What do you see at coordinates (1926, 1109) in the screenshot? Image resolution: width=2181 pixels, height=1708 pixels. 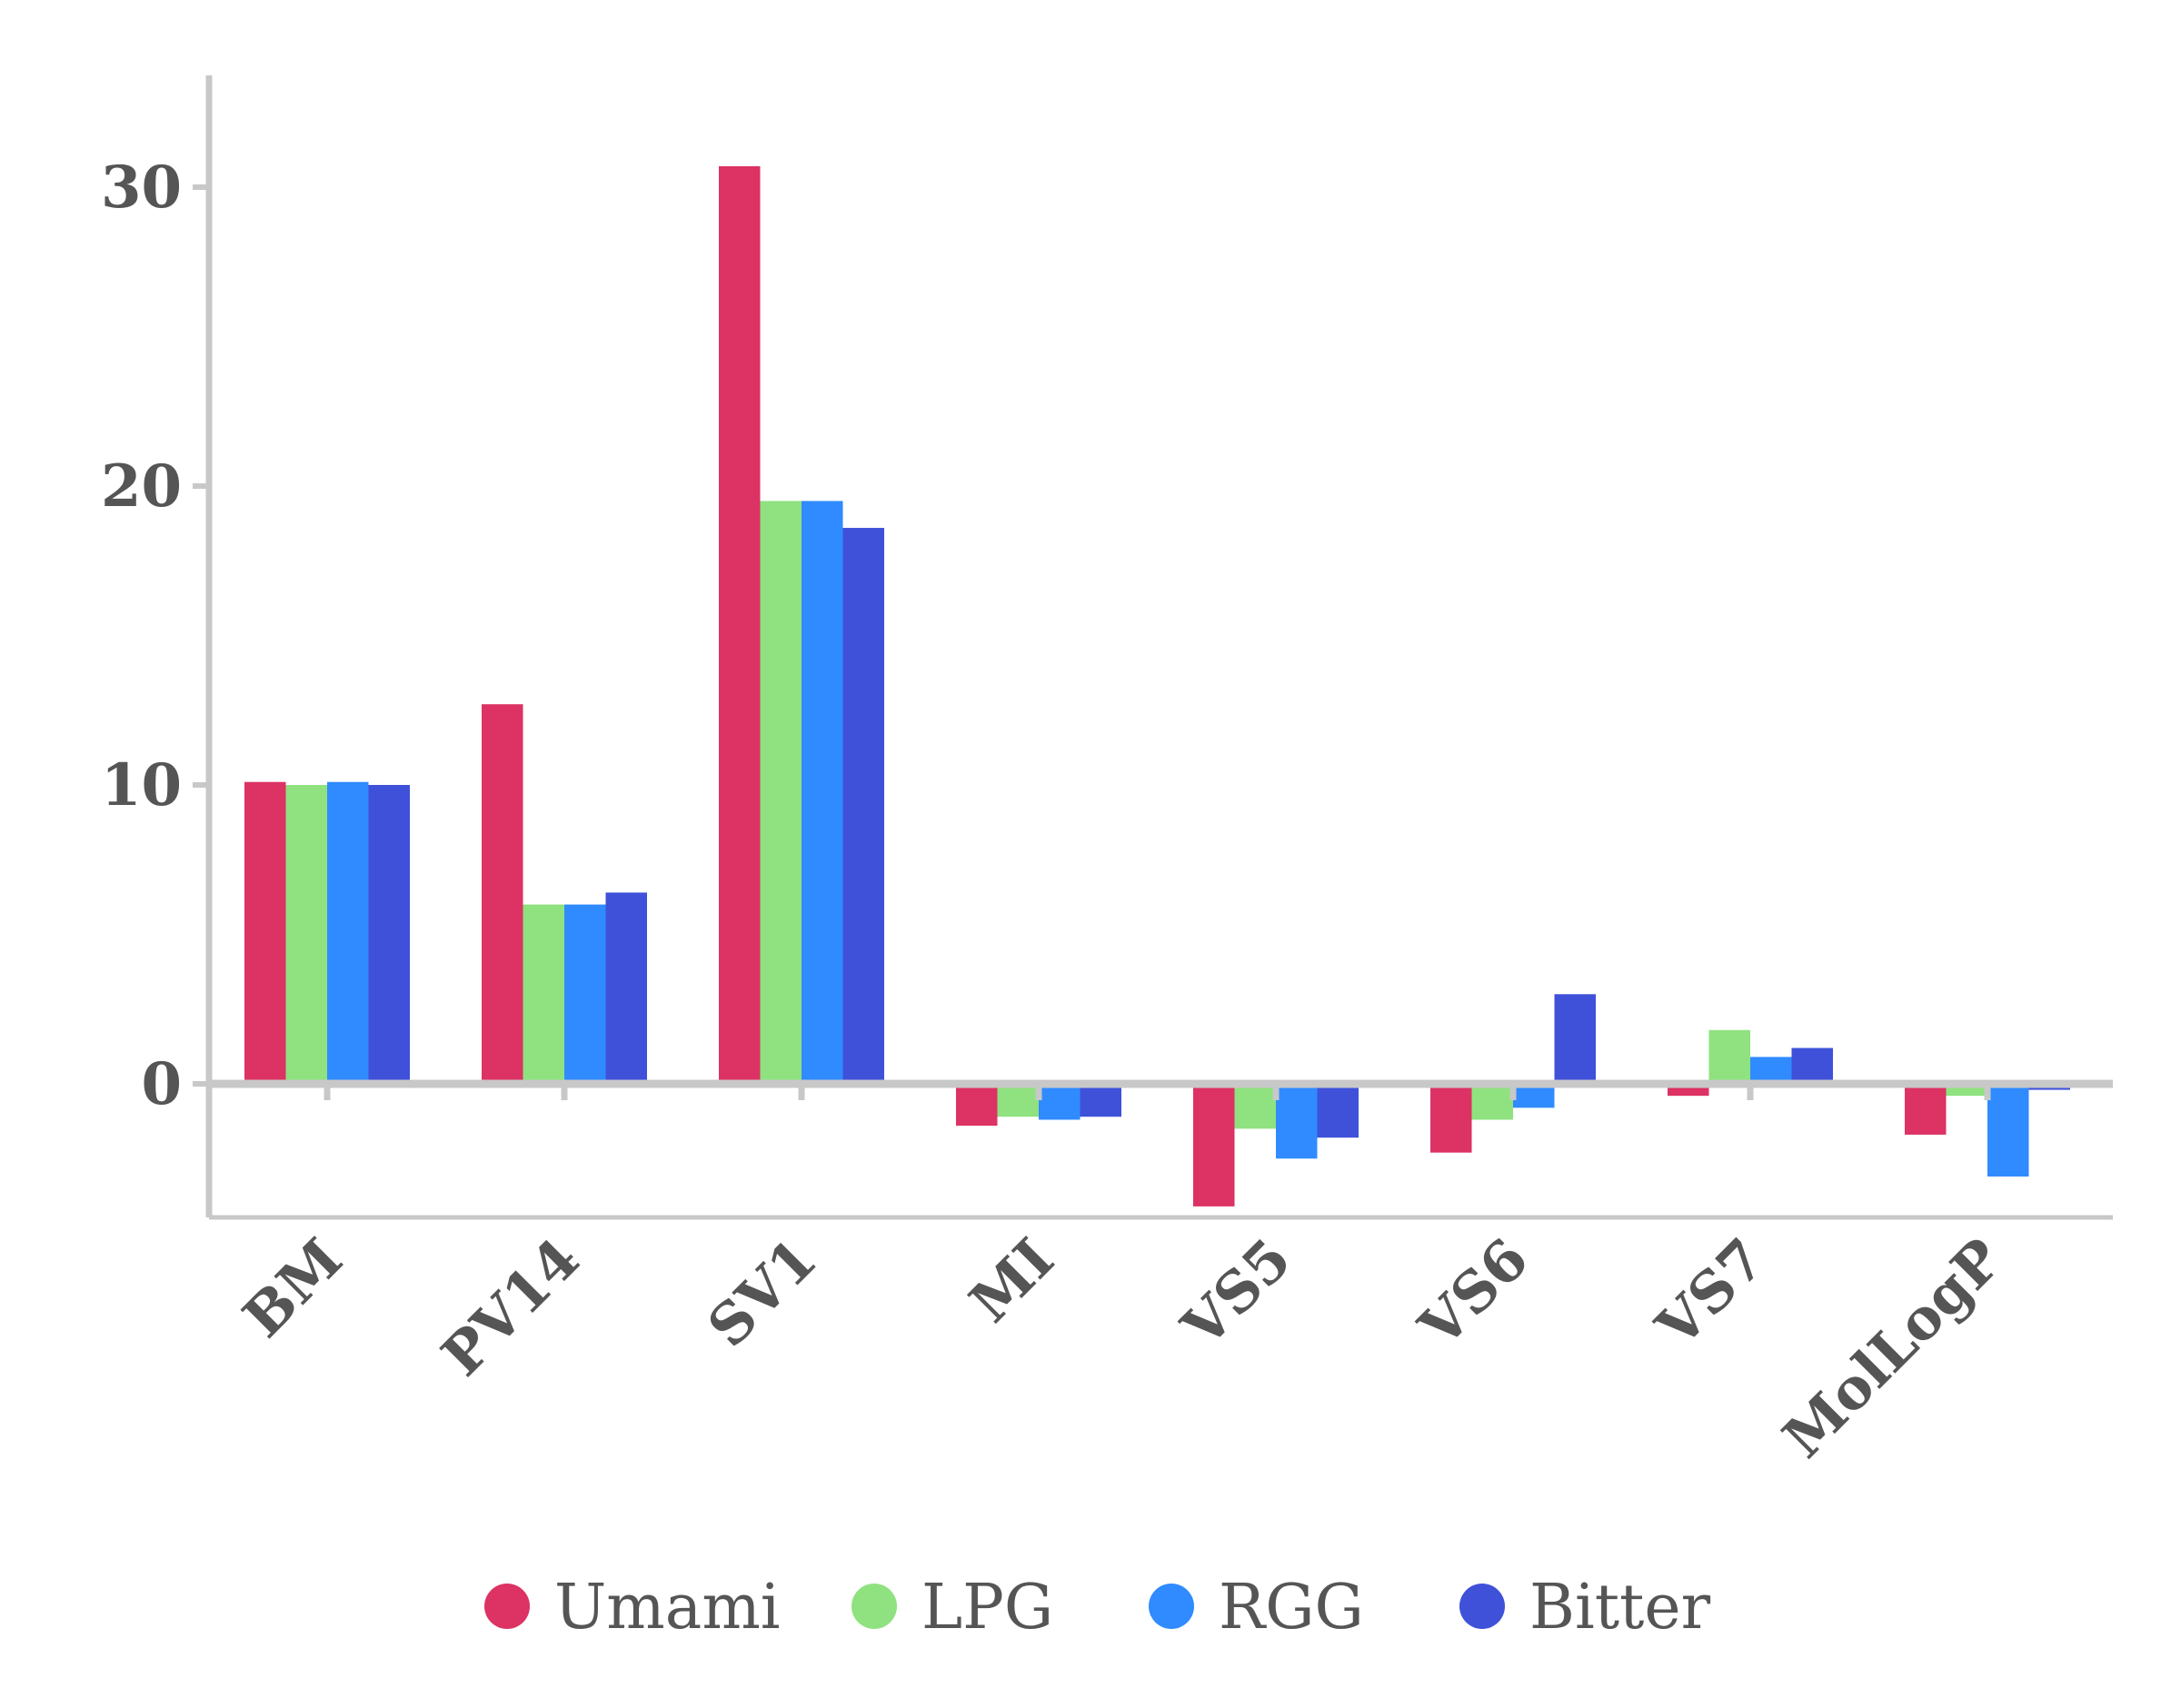 I see `bar-umami-mollogp` at bounding box center [1926, 1109].